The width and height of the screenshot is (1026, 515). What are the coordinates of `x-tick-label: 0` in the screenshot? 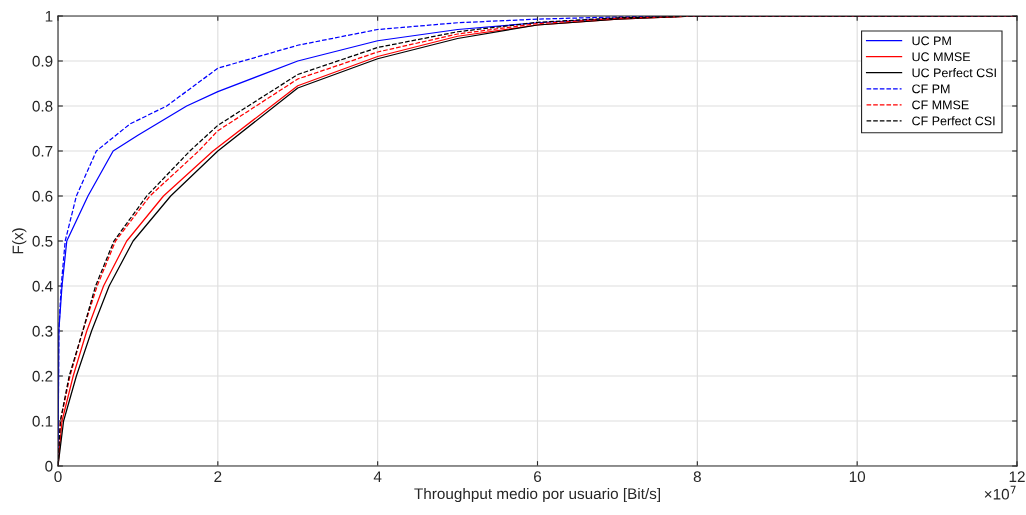 It's located at (58, 477).